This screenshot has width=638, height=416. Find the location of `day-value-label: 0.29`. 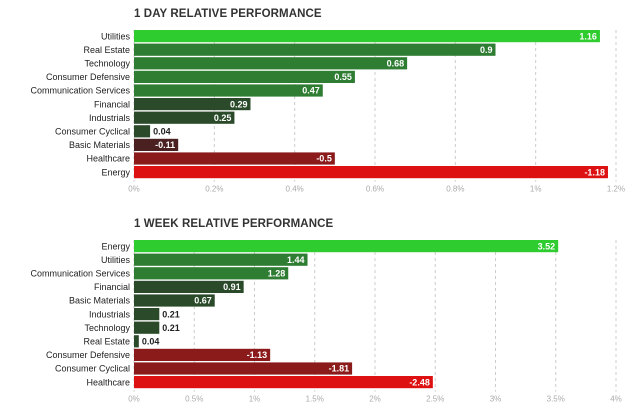

day-value-label: 0.29 is located at coordinates (239, 104).